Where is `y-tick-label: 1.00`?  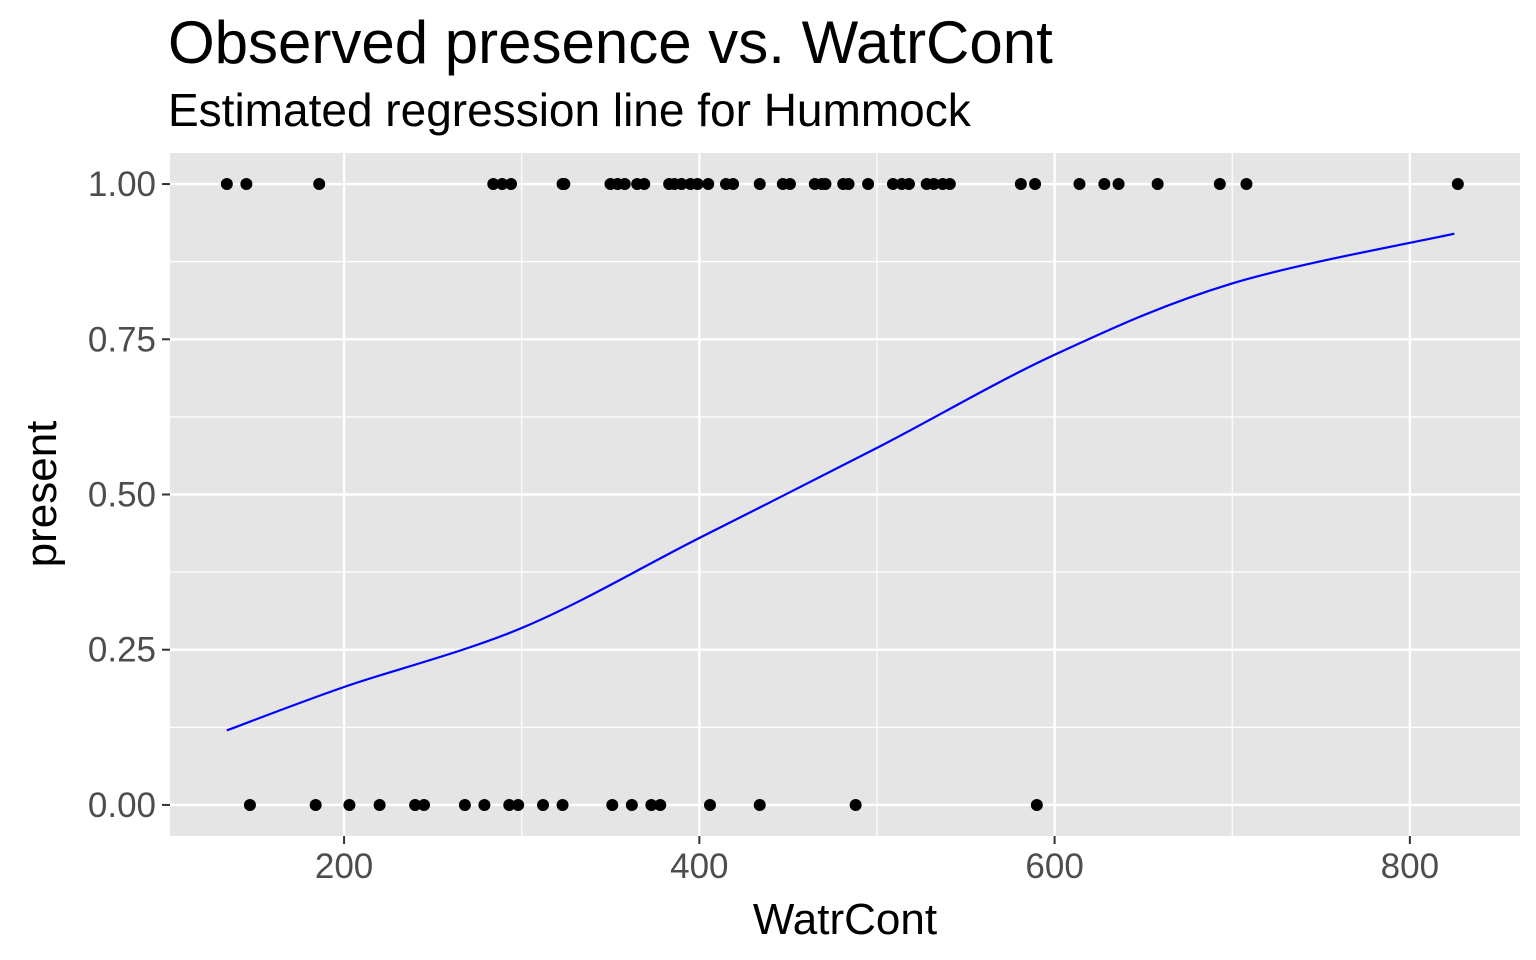 y-tick-label: 1.00 is located at coordinates (122, 184).